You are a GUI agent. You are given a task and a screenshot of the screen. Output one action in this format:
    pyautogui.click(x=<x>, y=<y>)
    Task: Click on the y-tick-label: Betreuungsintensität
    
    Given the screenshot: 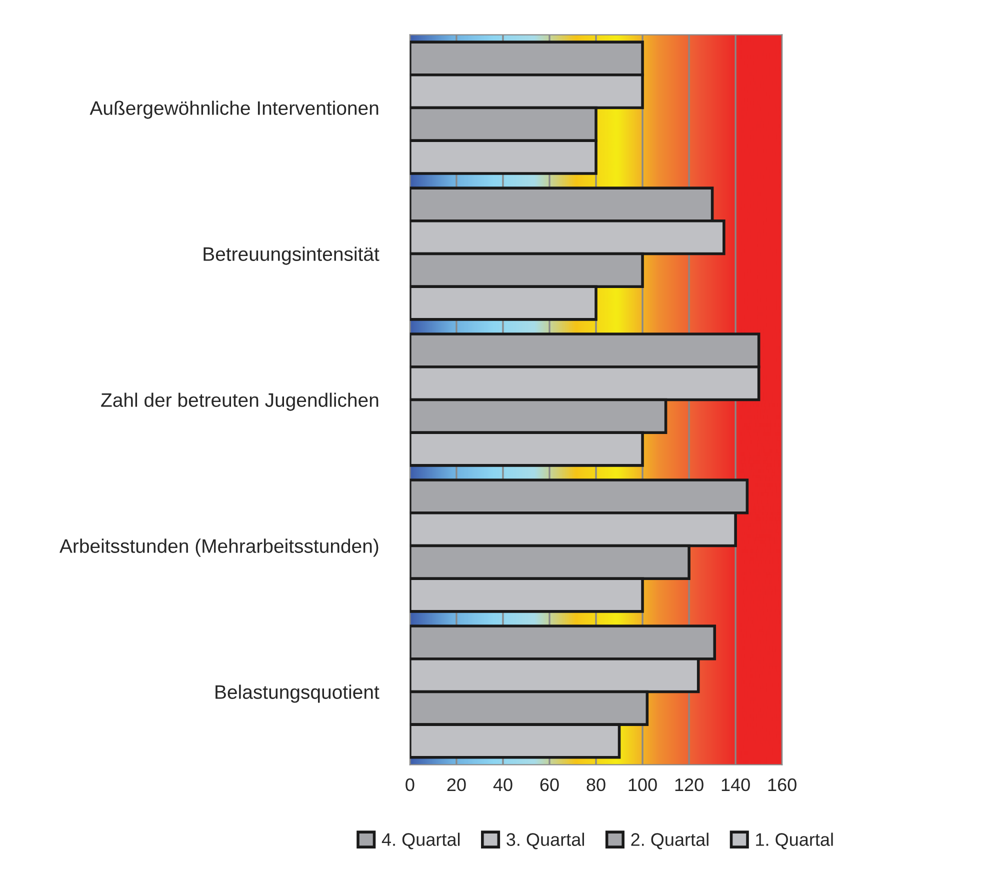 What is the action you would take?
    pyautogui.click(x=292, y=255)
    